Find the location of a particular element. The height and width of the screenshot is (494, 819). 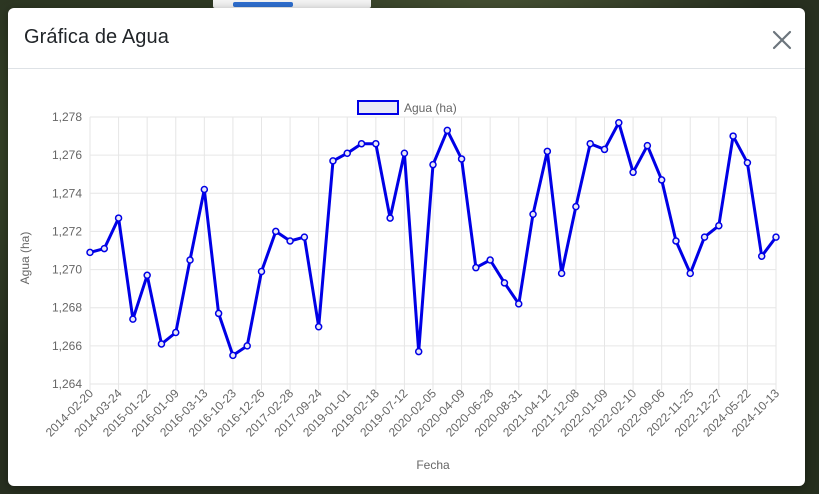

close-icon is located at coordinates (782, 40).